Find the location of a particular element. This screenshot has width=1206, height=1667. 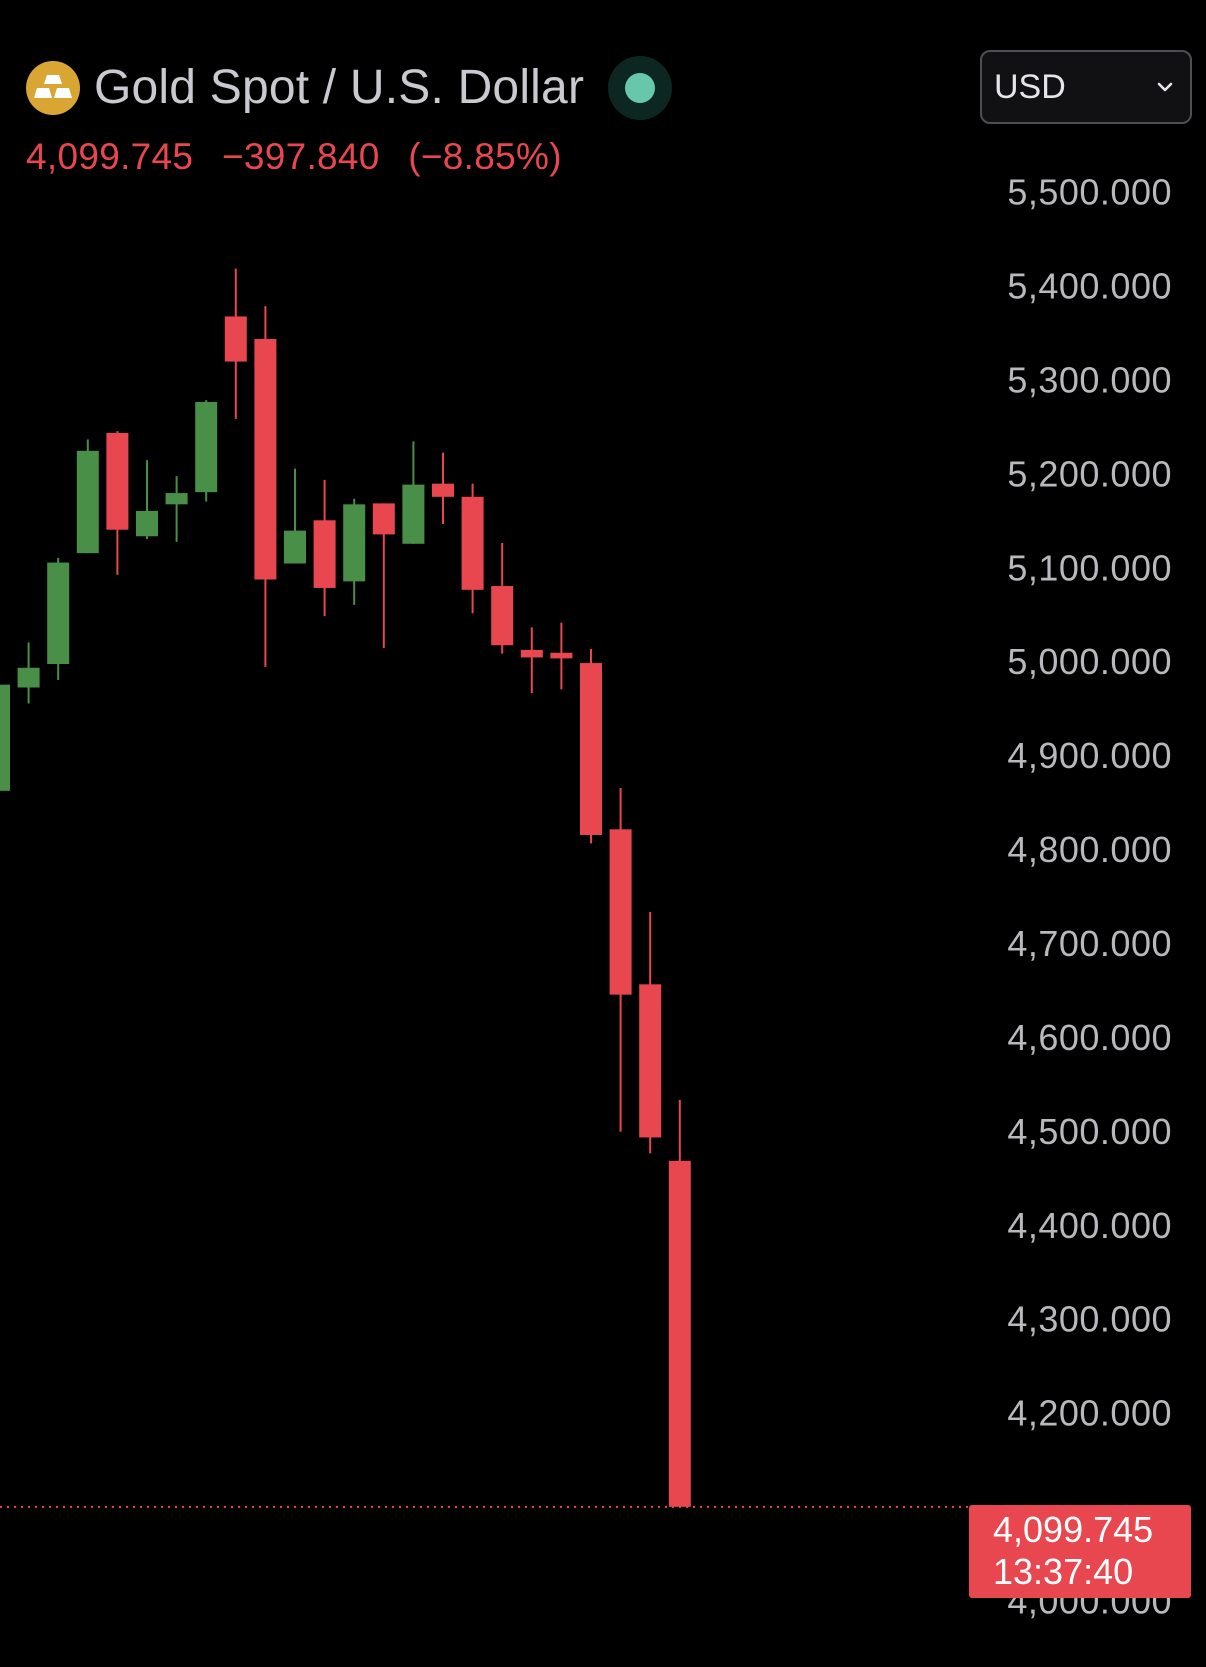

price-summary: 4,099.745 −397.840 (−8.85%) is located at coordinates (294, 157).